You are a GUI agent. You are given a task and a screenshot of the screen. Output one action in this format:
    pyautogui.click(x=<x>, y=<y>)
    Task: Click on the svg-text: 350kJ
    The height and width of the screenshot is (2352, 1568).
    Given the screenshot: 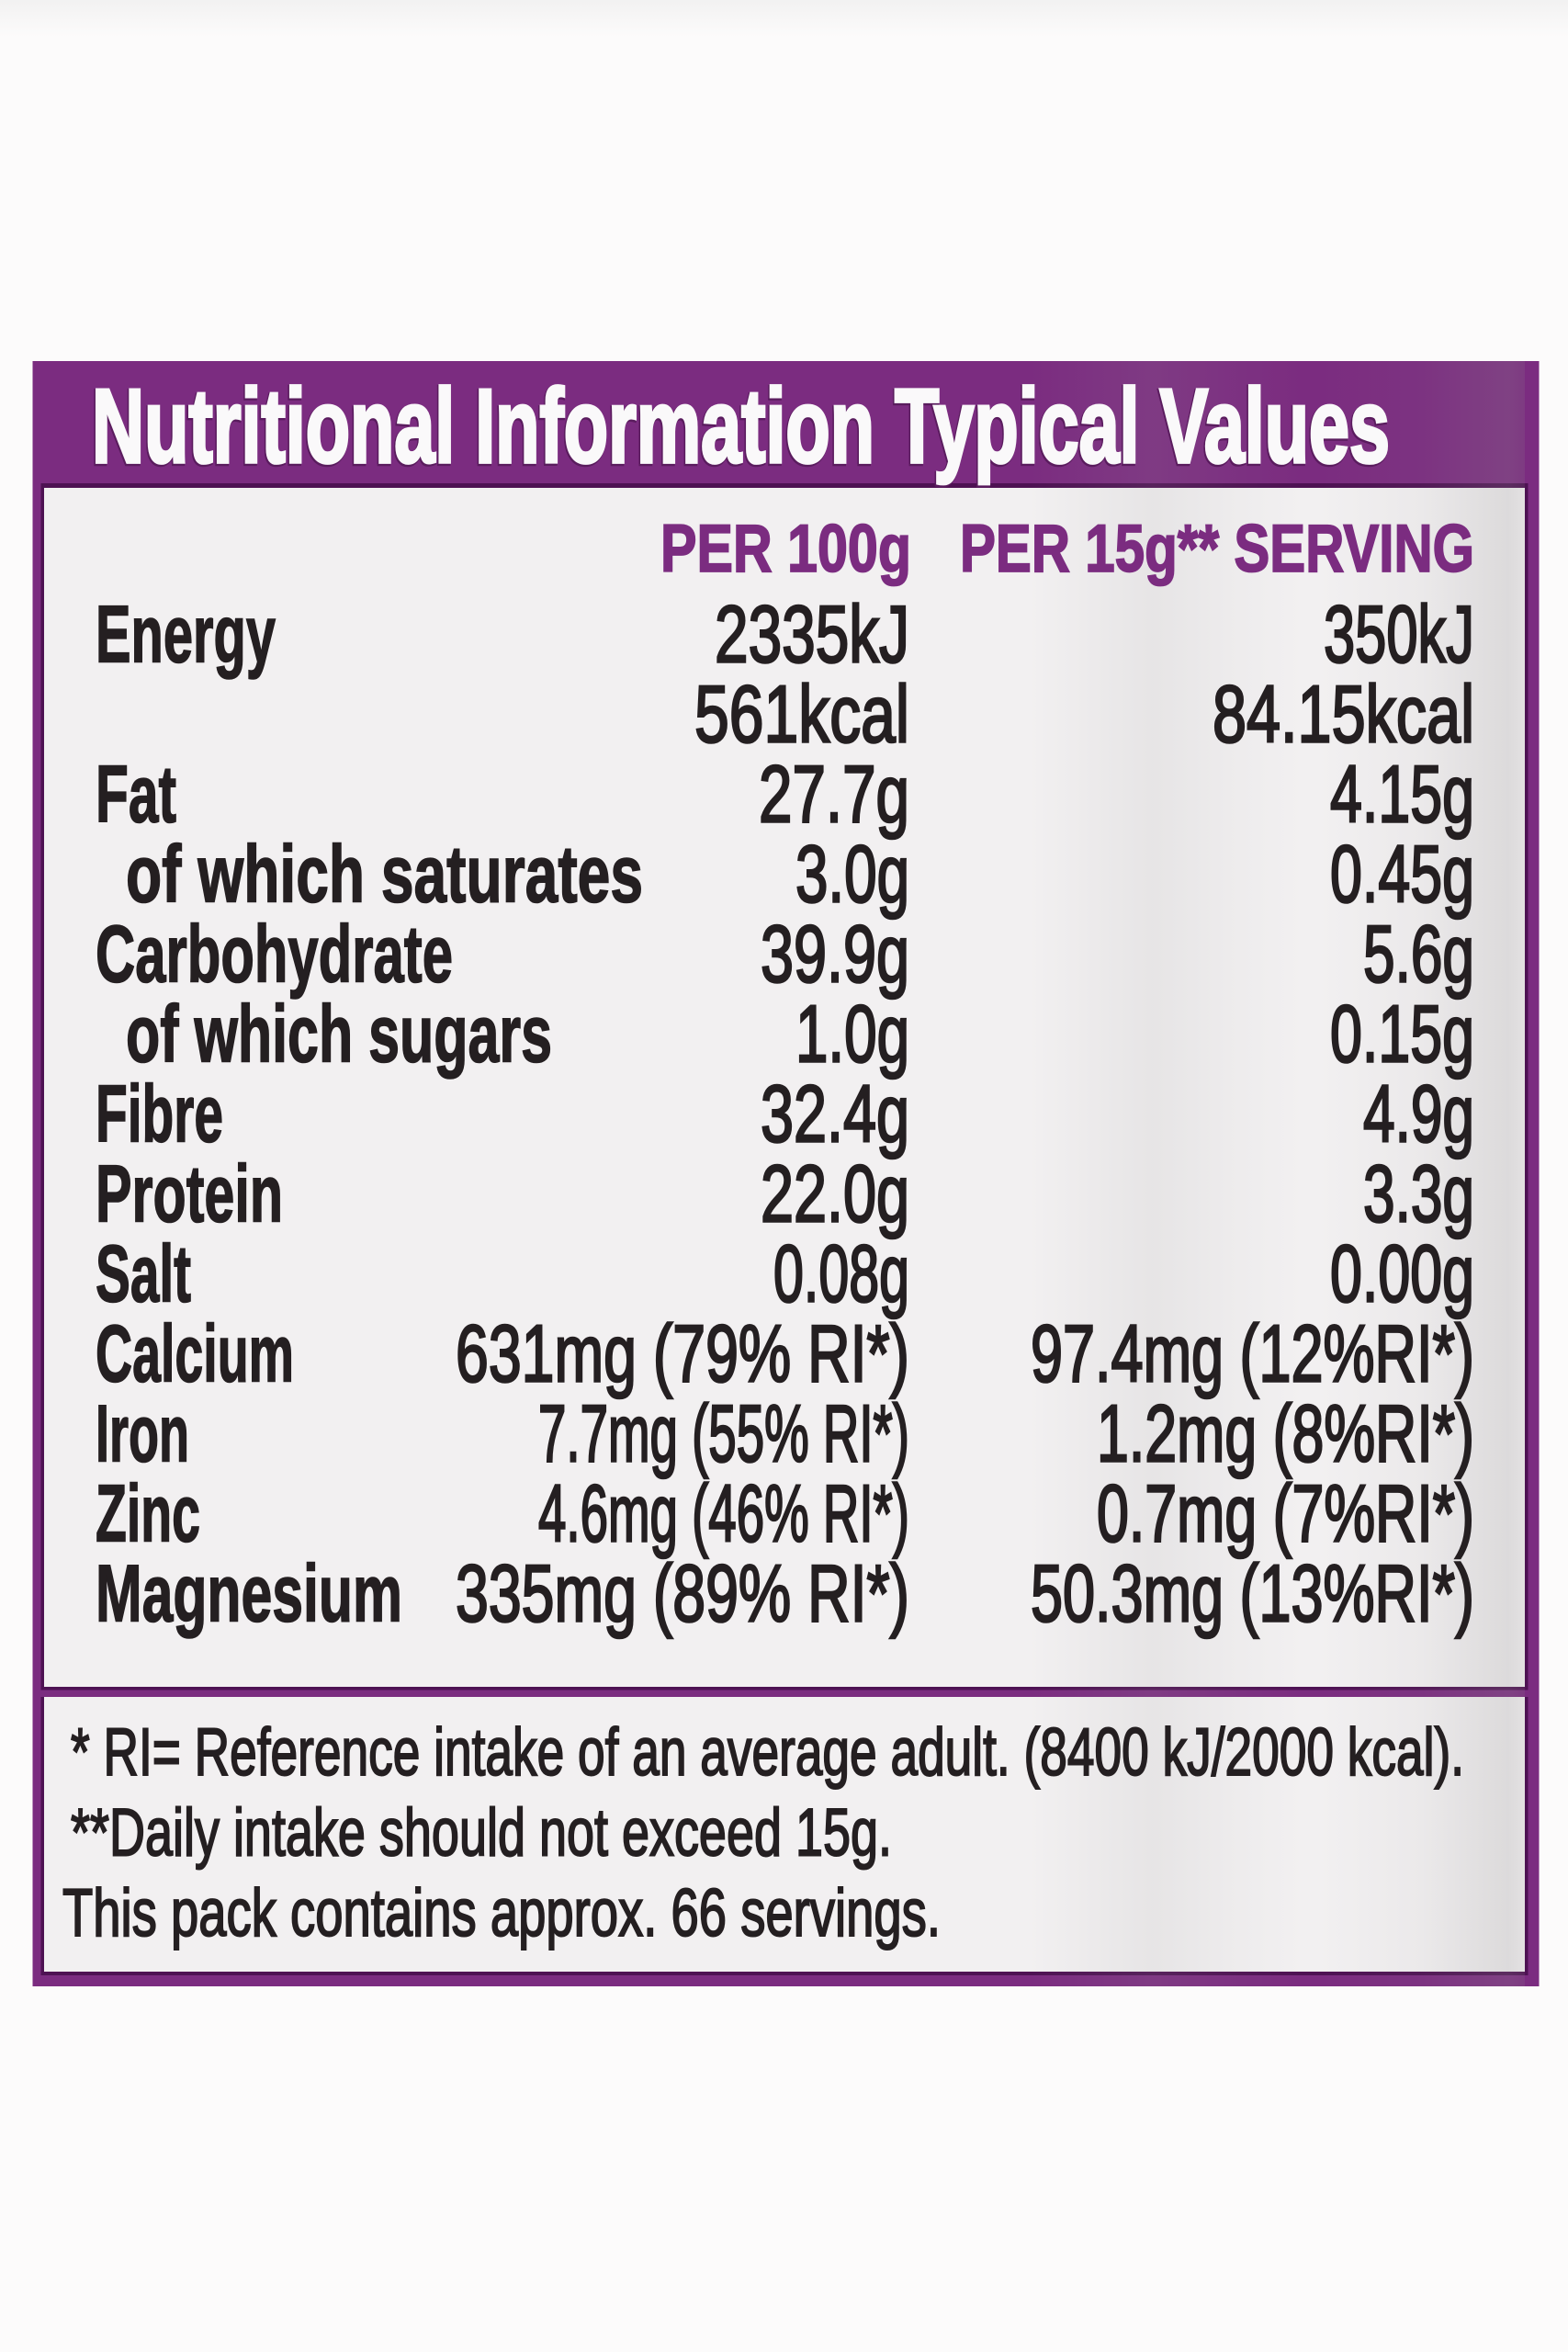 What is the action you would take?
    pyautogui.click(x=1399, y=634)
    